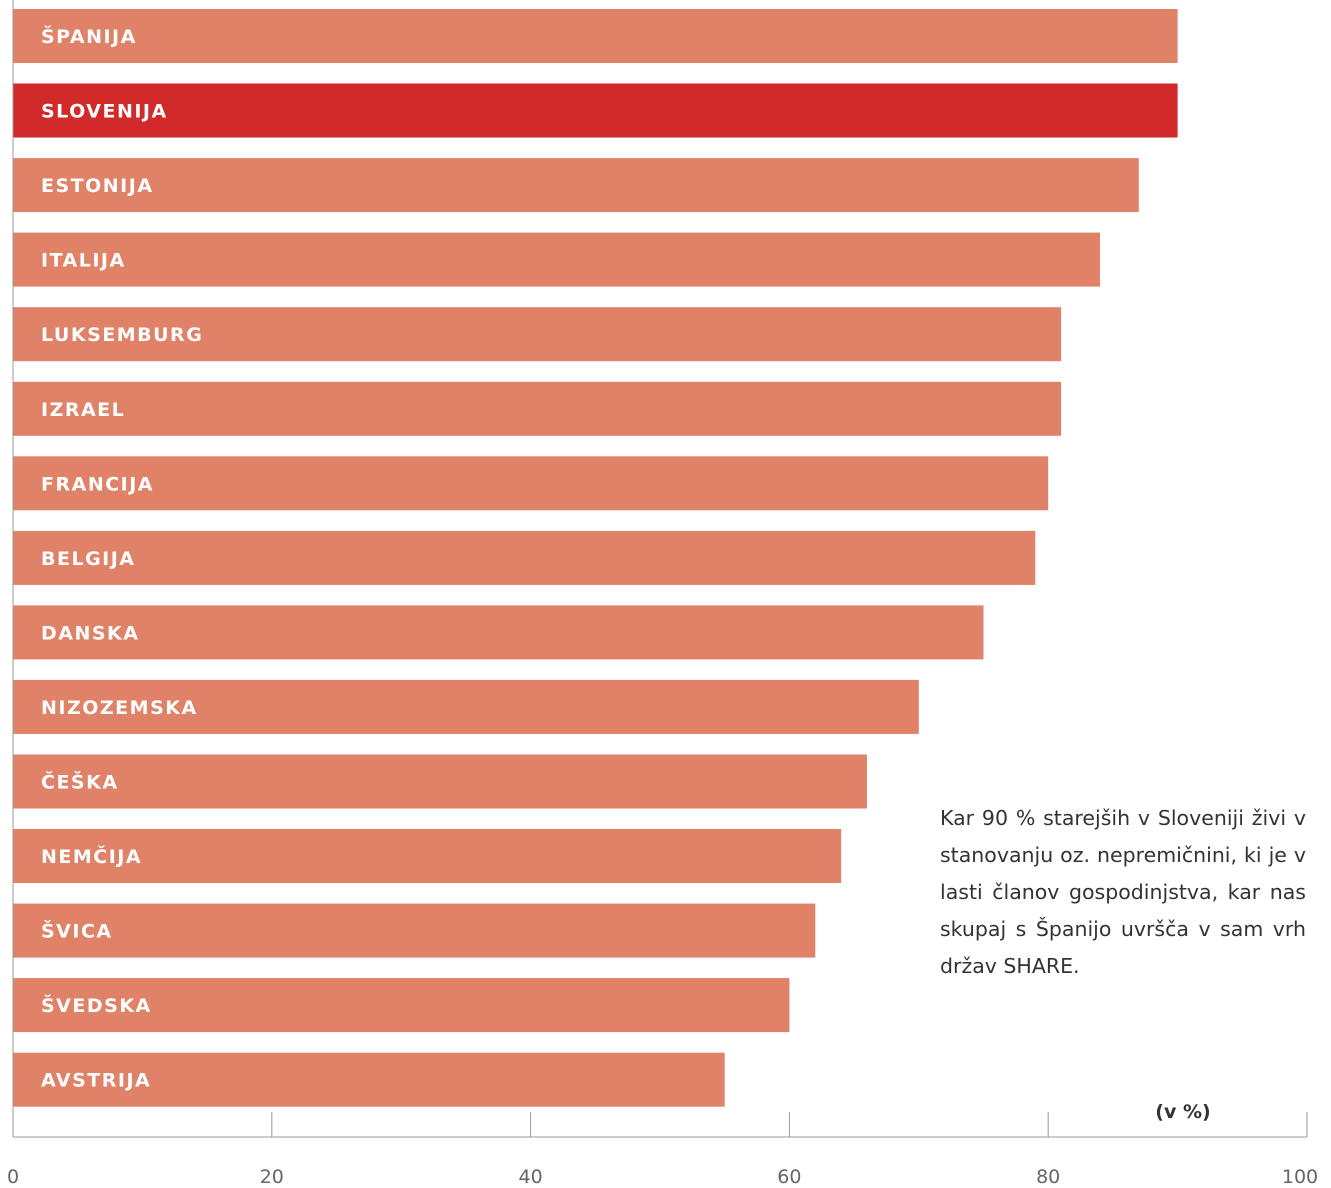 This screenshot has height=1188, width=1331. Describe the element at coordinates (119, 708) in the screenshot. I see `bar-label-9: NIZOZEMSKA` at that location.